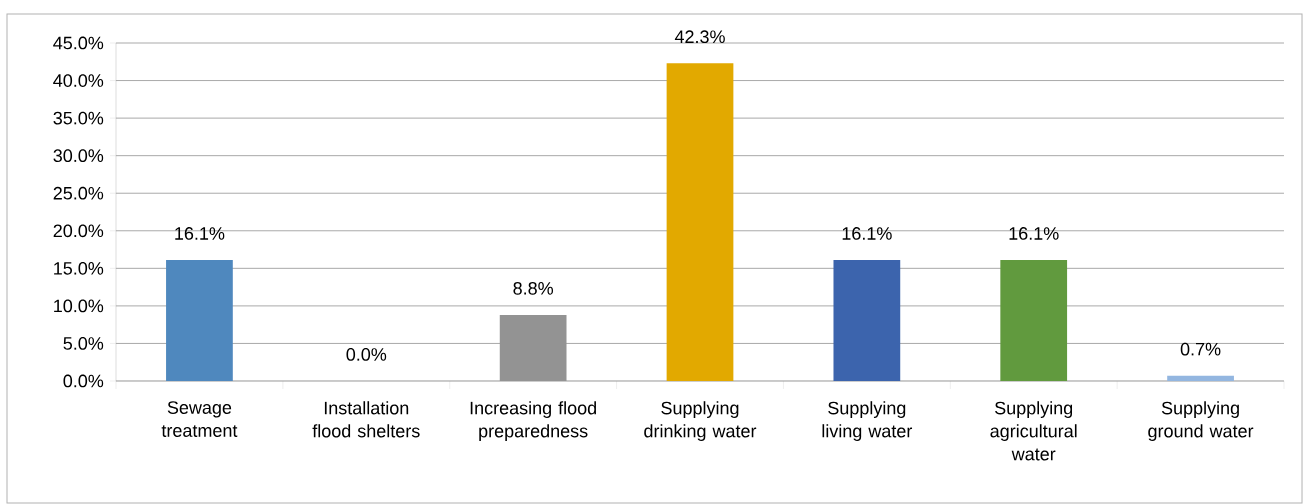 The height and width of the screenshot is (504, 1309). What do you see at coordinates (78, 80) in the screenshot?
I see `y-tick-label: 40.0%` at bounding box center [78, 80].